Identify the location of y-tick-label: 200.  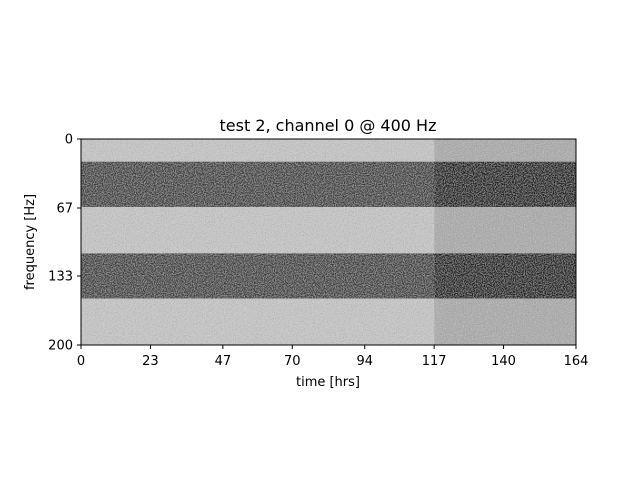
(60, 346).